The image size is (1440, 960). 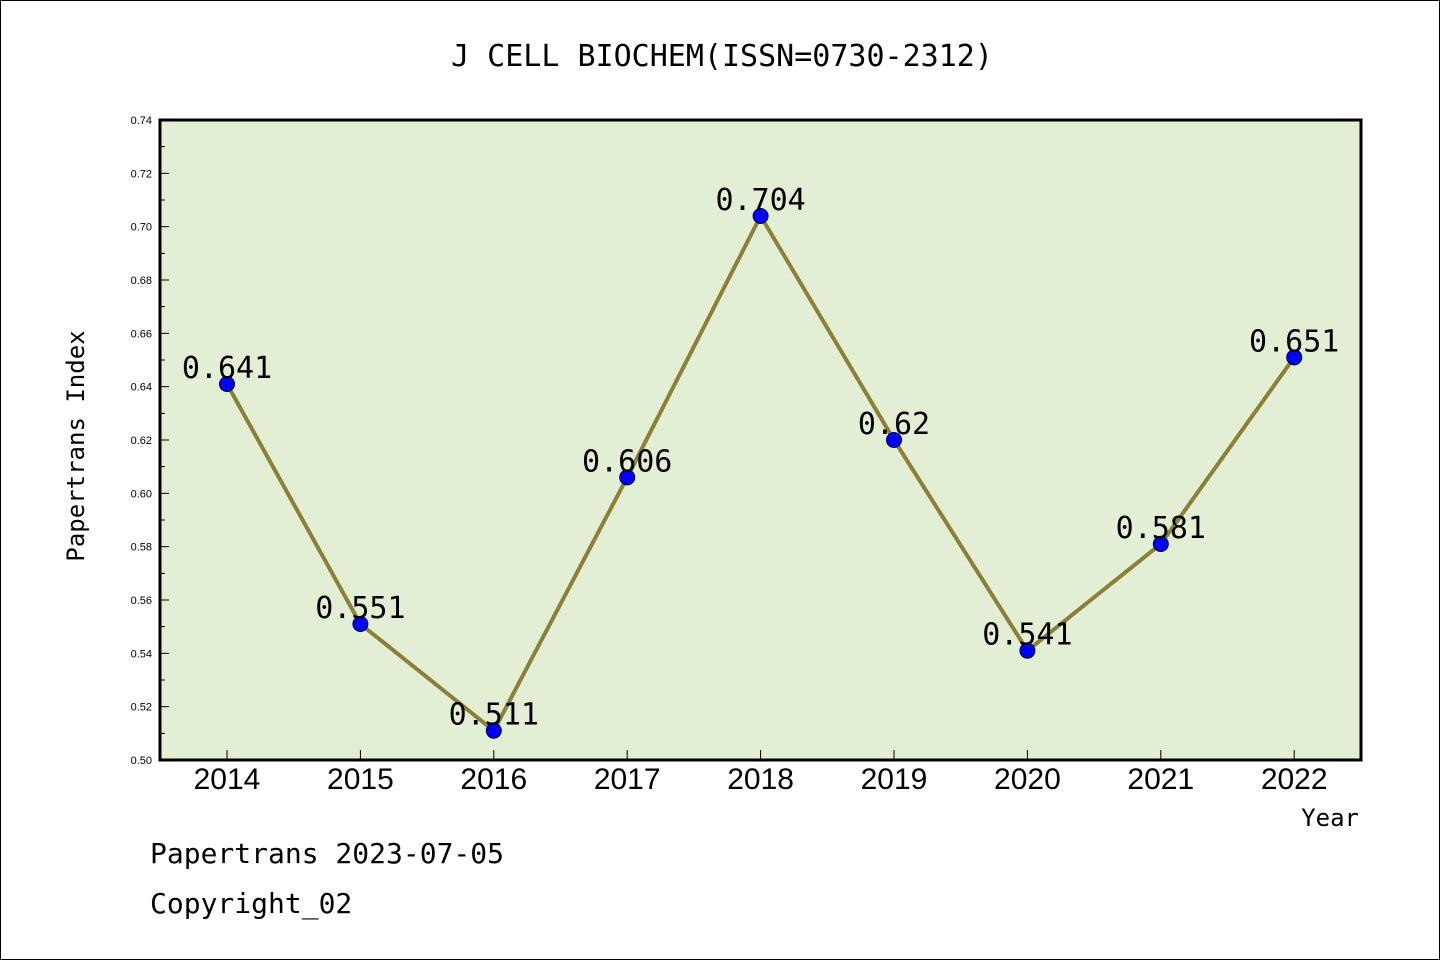 What do you see at coordinates (141, 281) in the screenshot?
I see `y-tick-label: 0.68` at bounding box center [141, 281].